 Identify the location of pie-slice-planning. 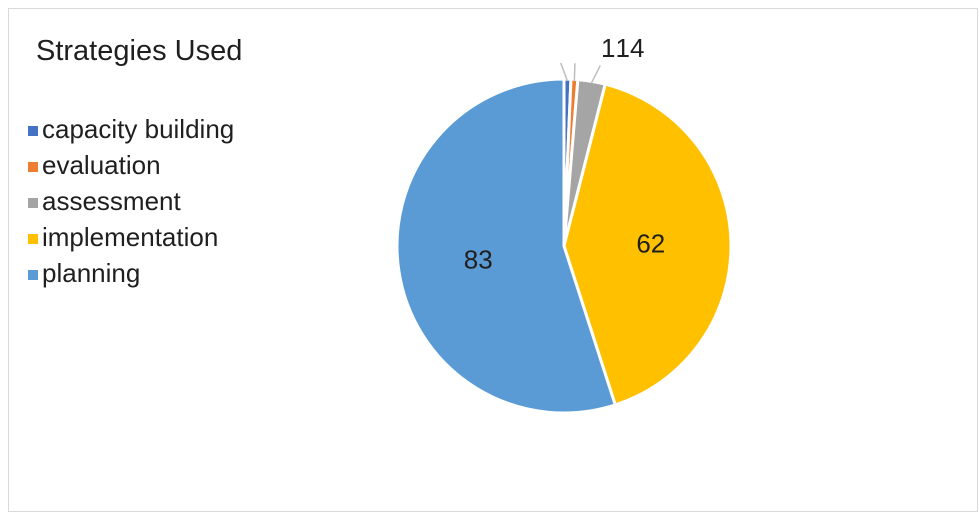
(506, 246).